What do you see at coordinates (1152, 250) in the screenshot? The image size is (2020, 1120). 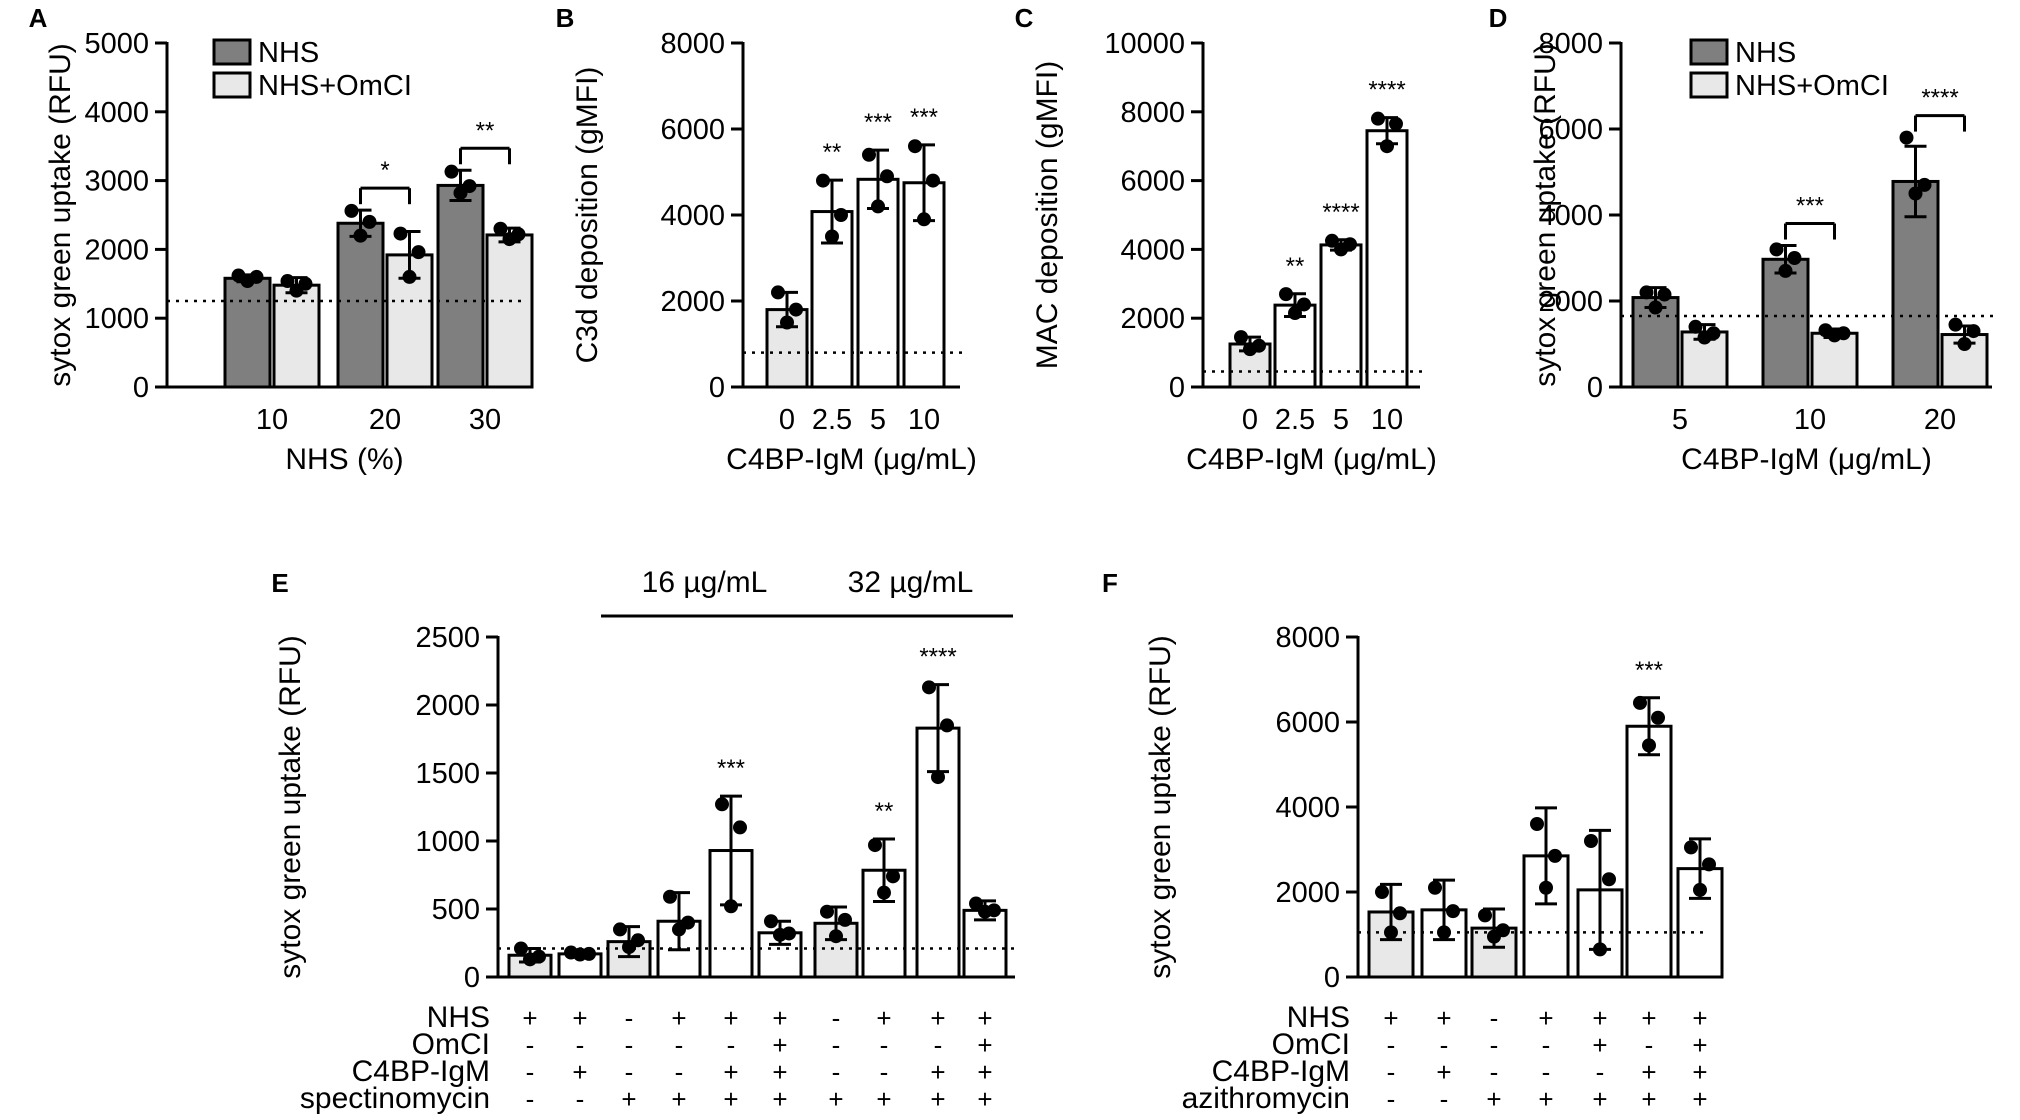 I see `y-tick-label: 4000` at bounding box center [1152, 250].